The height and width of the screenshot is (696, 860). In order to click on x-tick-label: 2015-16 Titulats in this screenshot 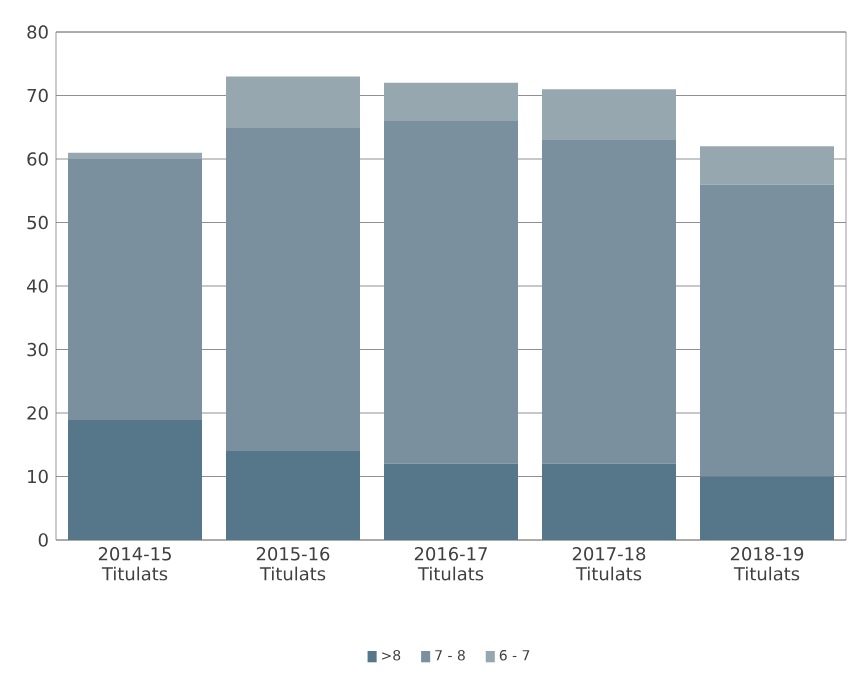, I will do `click(293, 564)`.